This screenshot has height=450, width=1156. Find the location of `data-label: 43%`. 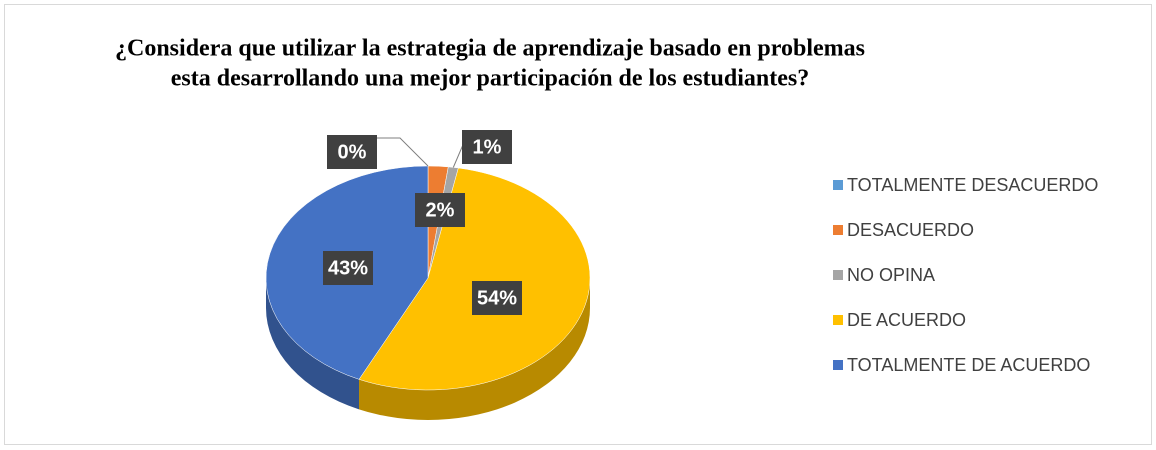

data-label: 43% is located at coordinates (348, 268).